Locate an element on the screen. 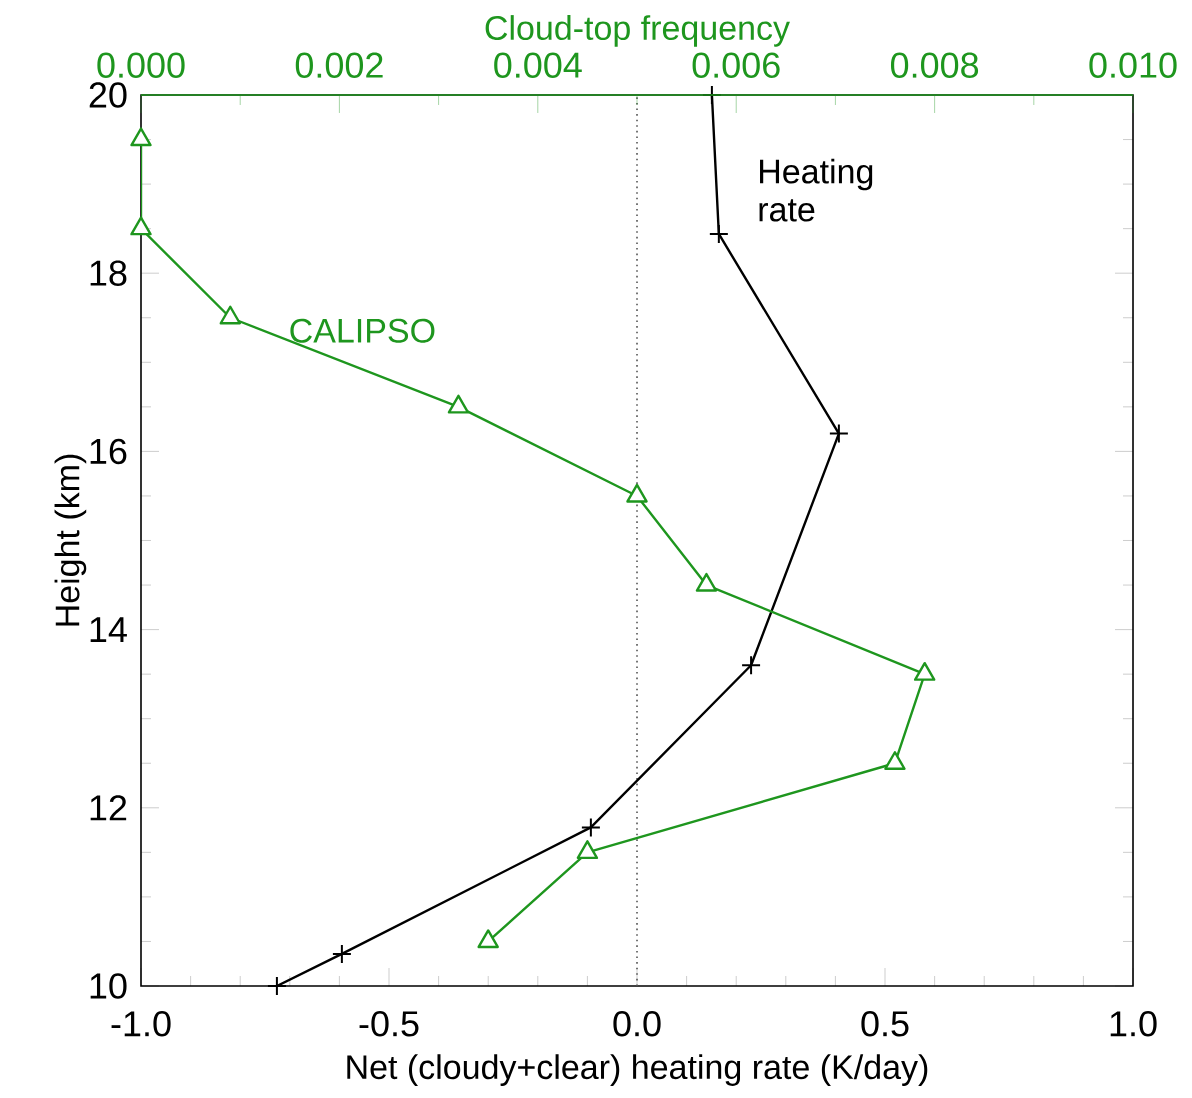  x2-tick-label: 0.008 is located at coordinates (934, 65).